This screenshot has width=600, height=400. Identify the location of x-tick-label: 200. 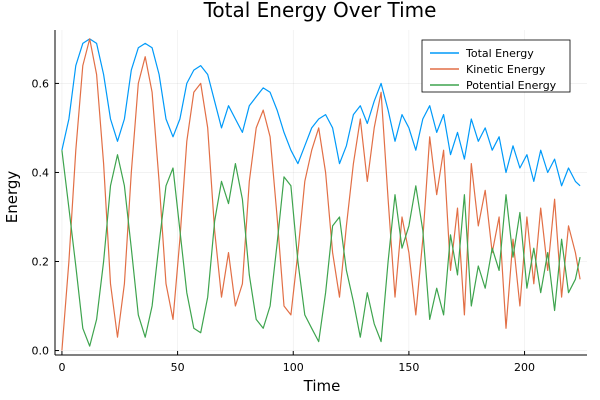
(524, 367).